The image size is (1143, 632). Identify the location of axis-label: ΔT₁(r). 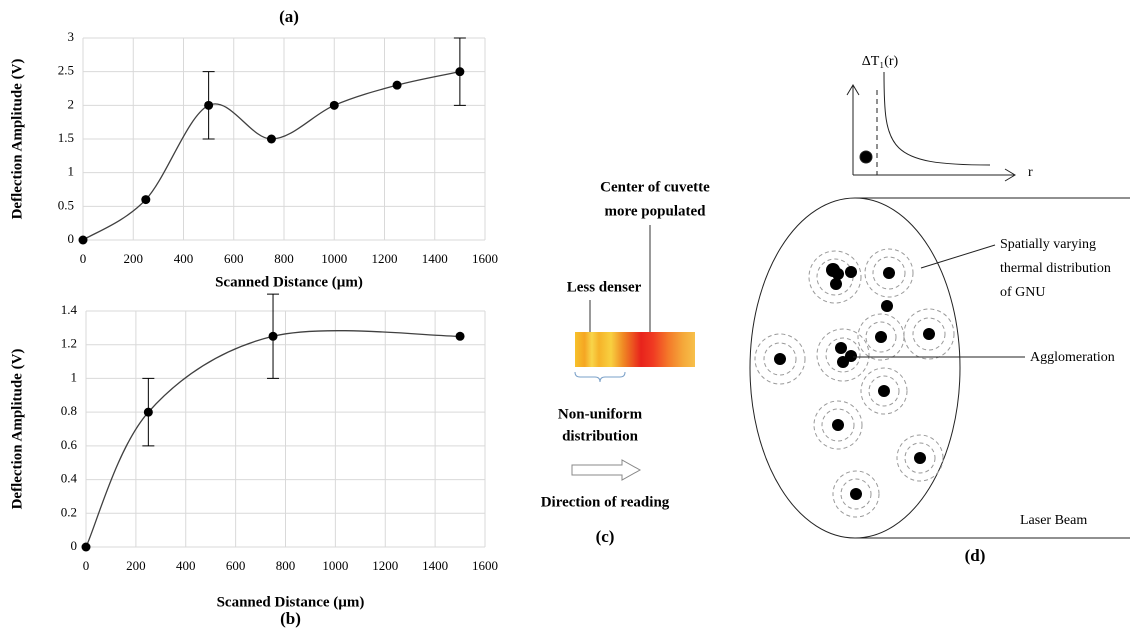
(880, 61).